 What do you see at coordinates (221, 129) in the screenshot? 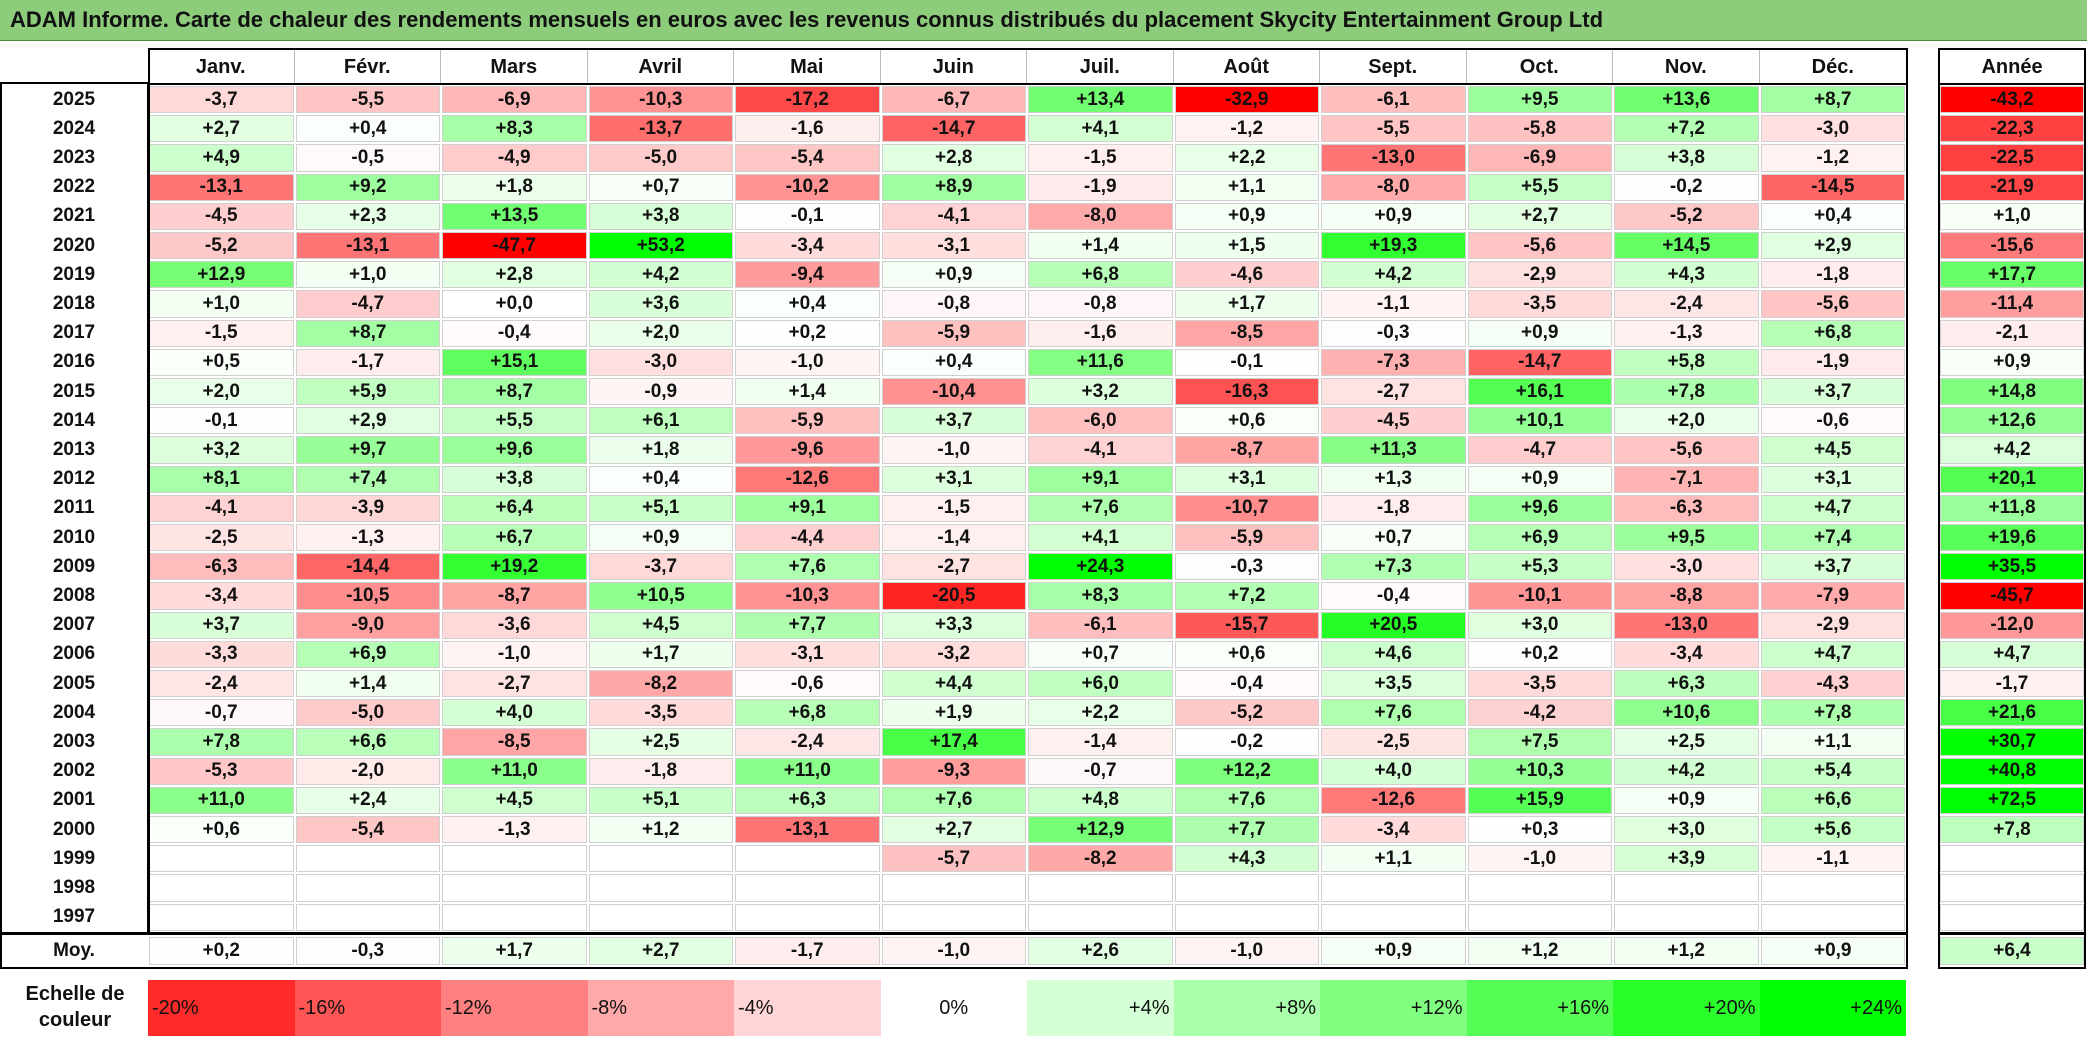
I see `heatmap-cell: +2,7` at bounding box center [221, 129].